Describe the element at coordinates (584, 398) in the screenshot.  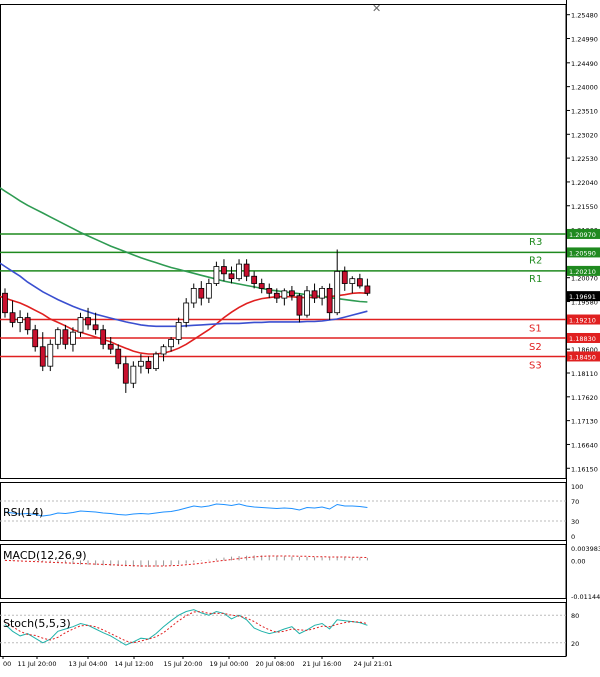
I see `price-tick-label: 1.17620` at that location.